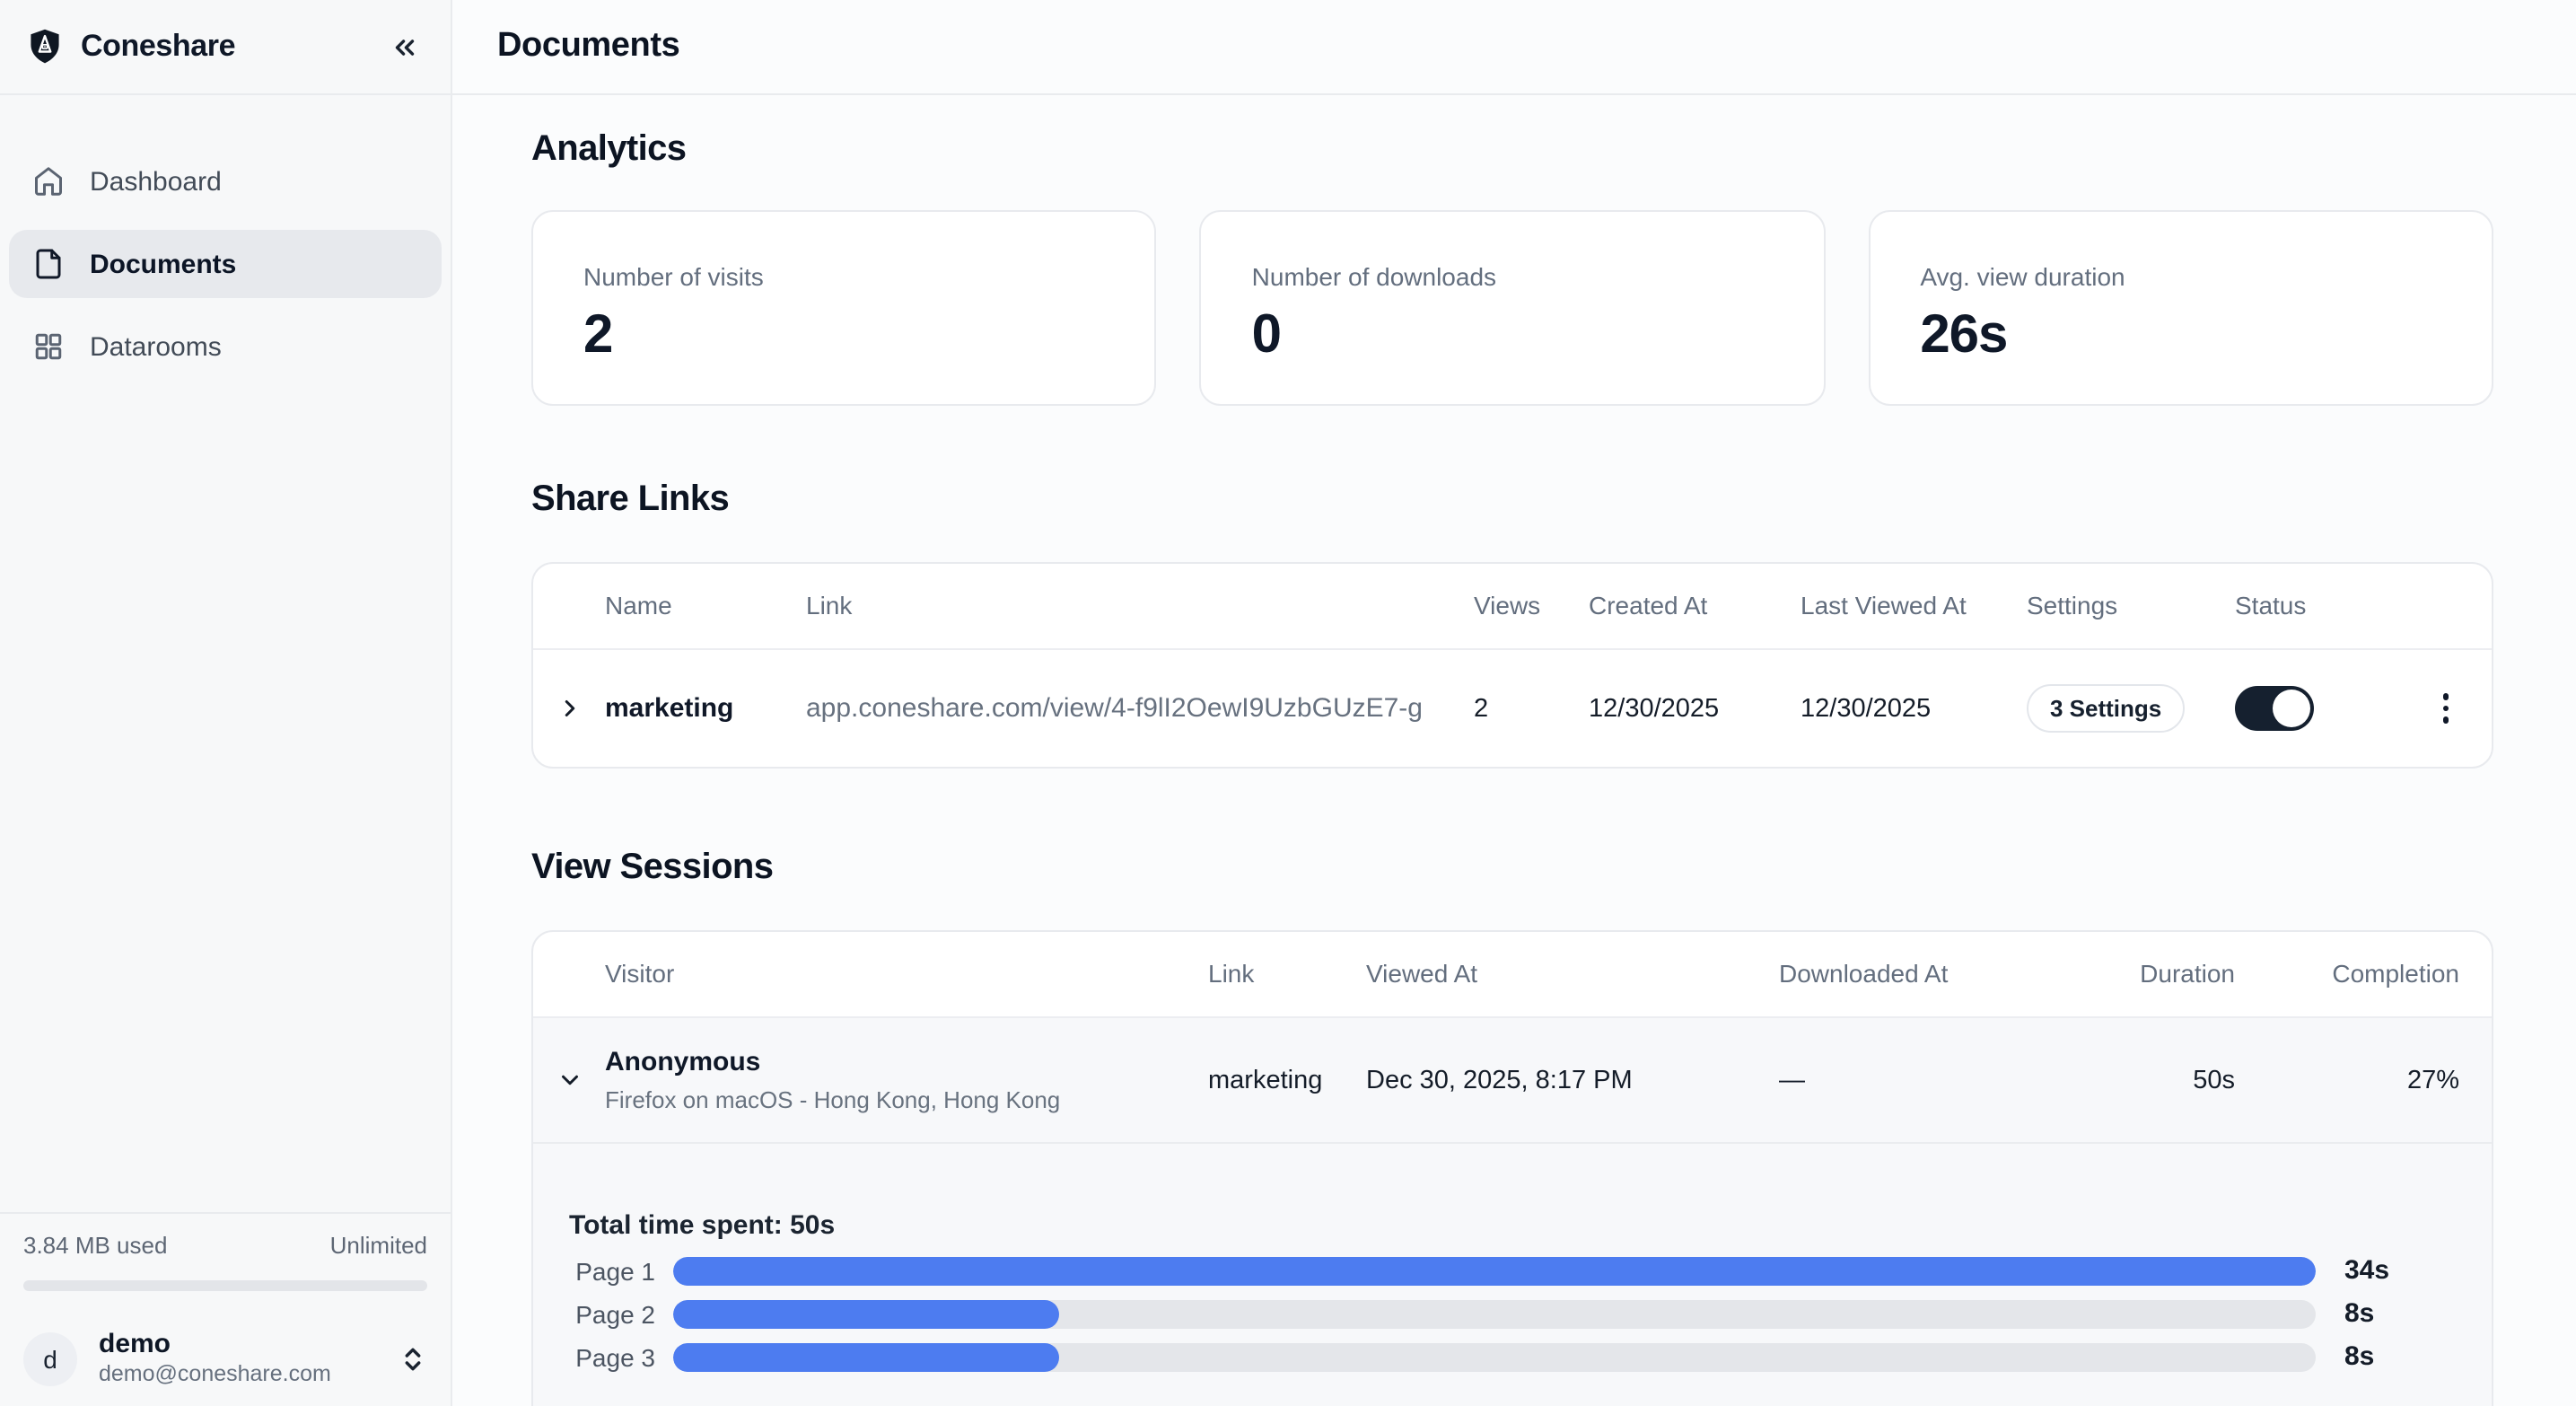 The width and height of the screenshot is (2576, 1406). I want to click on session-downloaded-at: —, so click(1792, 1080).